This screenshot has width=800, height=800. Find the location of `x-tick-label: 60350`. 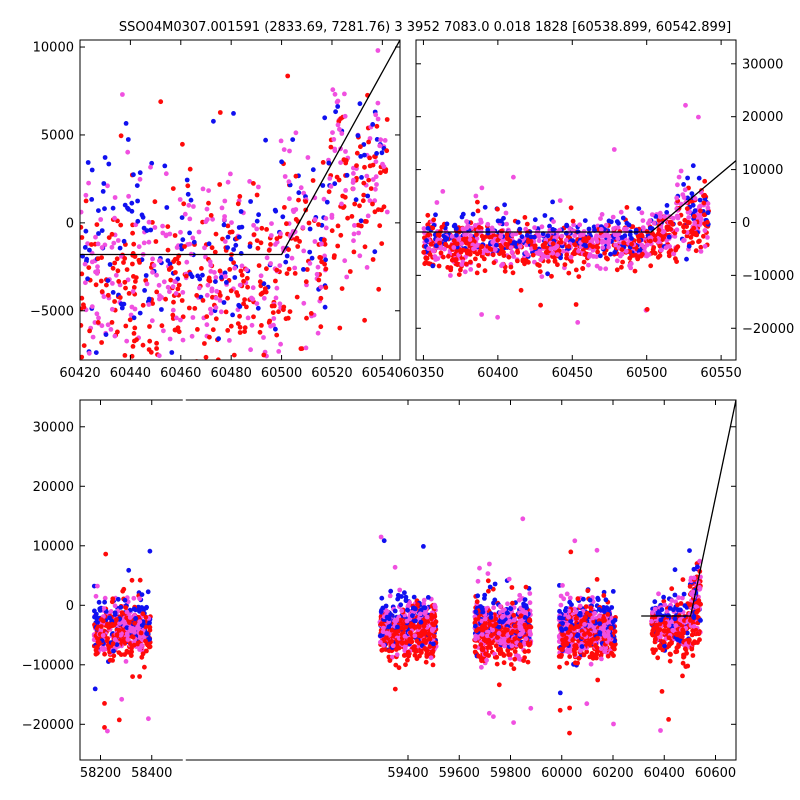

x-tick-label: 60350 is located at coordinates (423, 373).